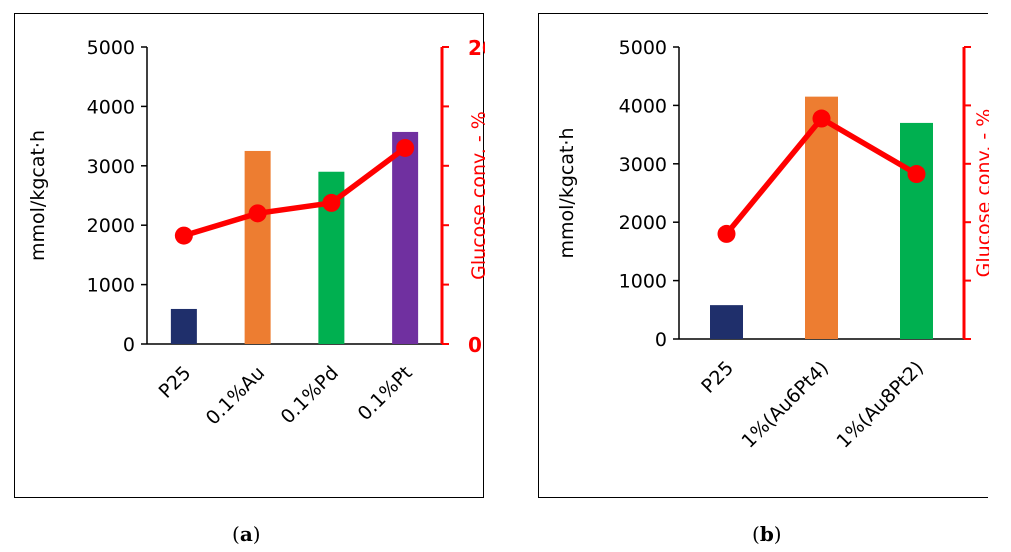 The image size is (1011, 552). What do you see at coordinates (786, 405) in the screenshot?
I see `category-label: 1%(Au6Pt4)` at bounding box center [786, 405].